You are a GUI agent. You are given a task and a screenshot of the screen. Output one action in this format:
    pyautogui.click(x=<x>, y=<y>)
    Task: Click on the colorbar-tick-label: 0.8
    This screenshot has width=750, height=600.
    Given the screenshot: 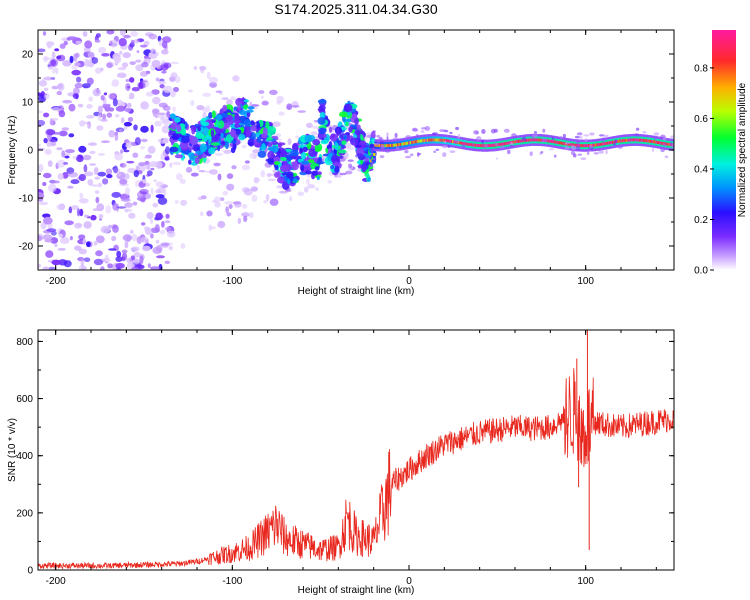 What is the action you would take?
    pyautogui.click(x=701, y=68)
    